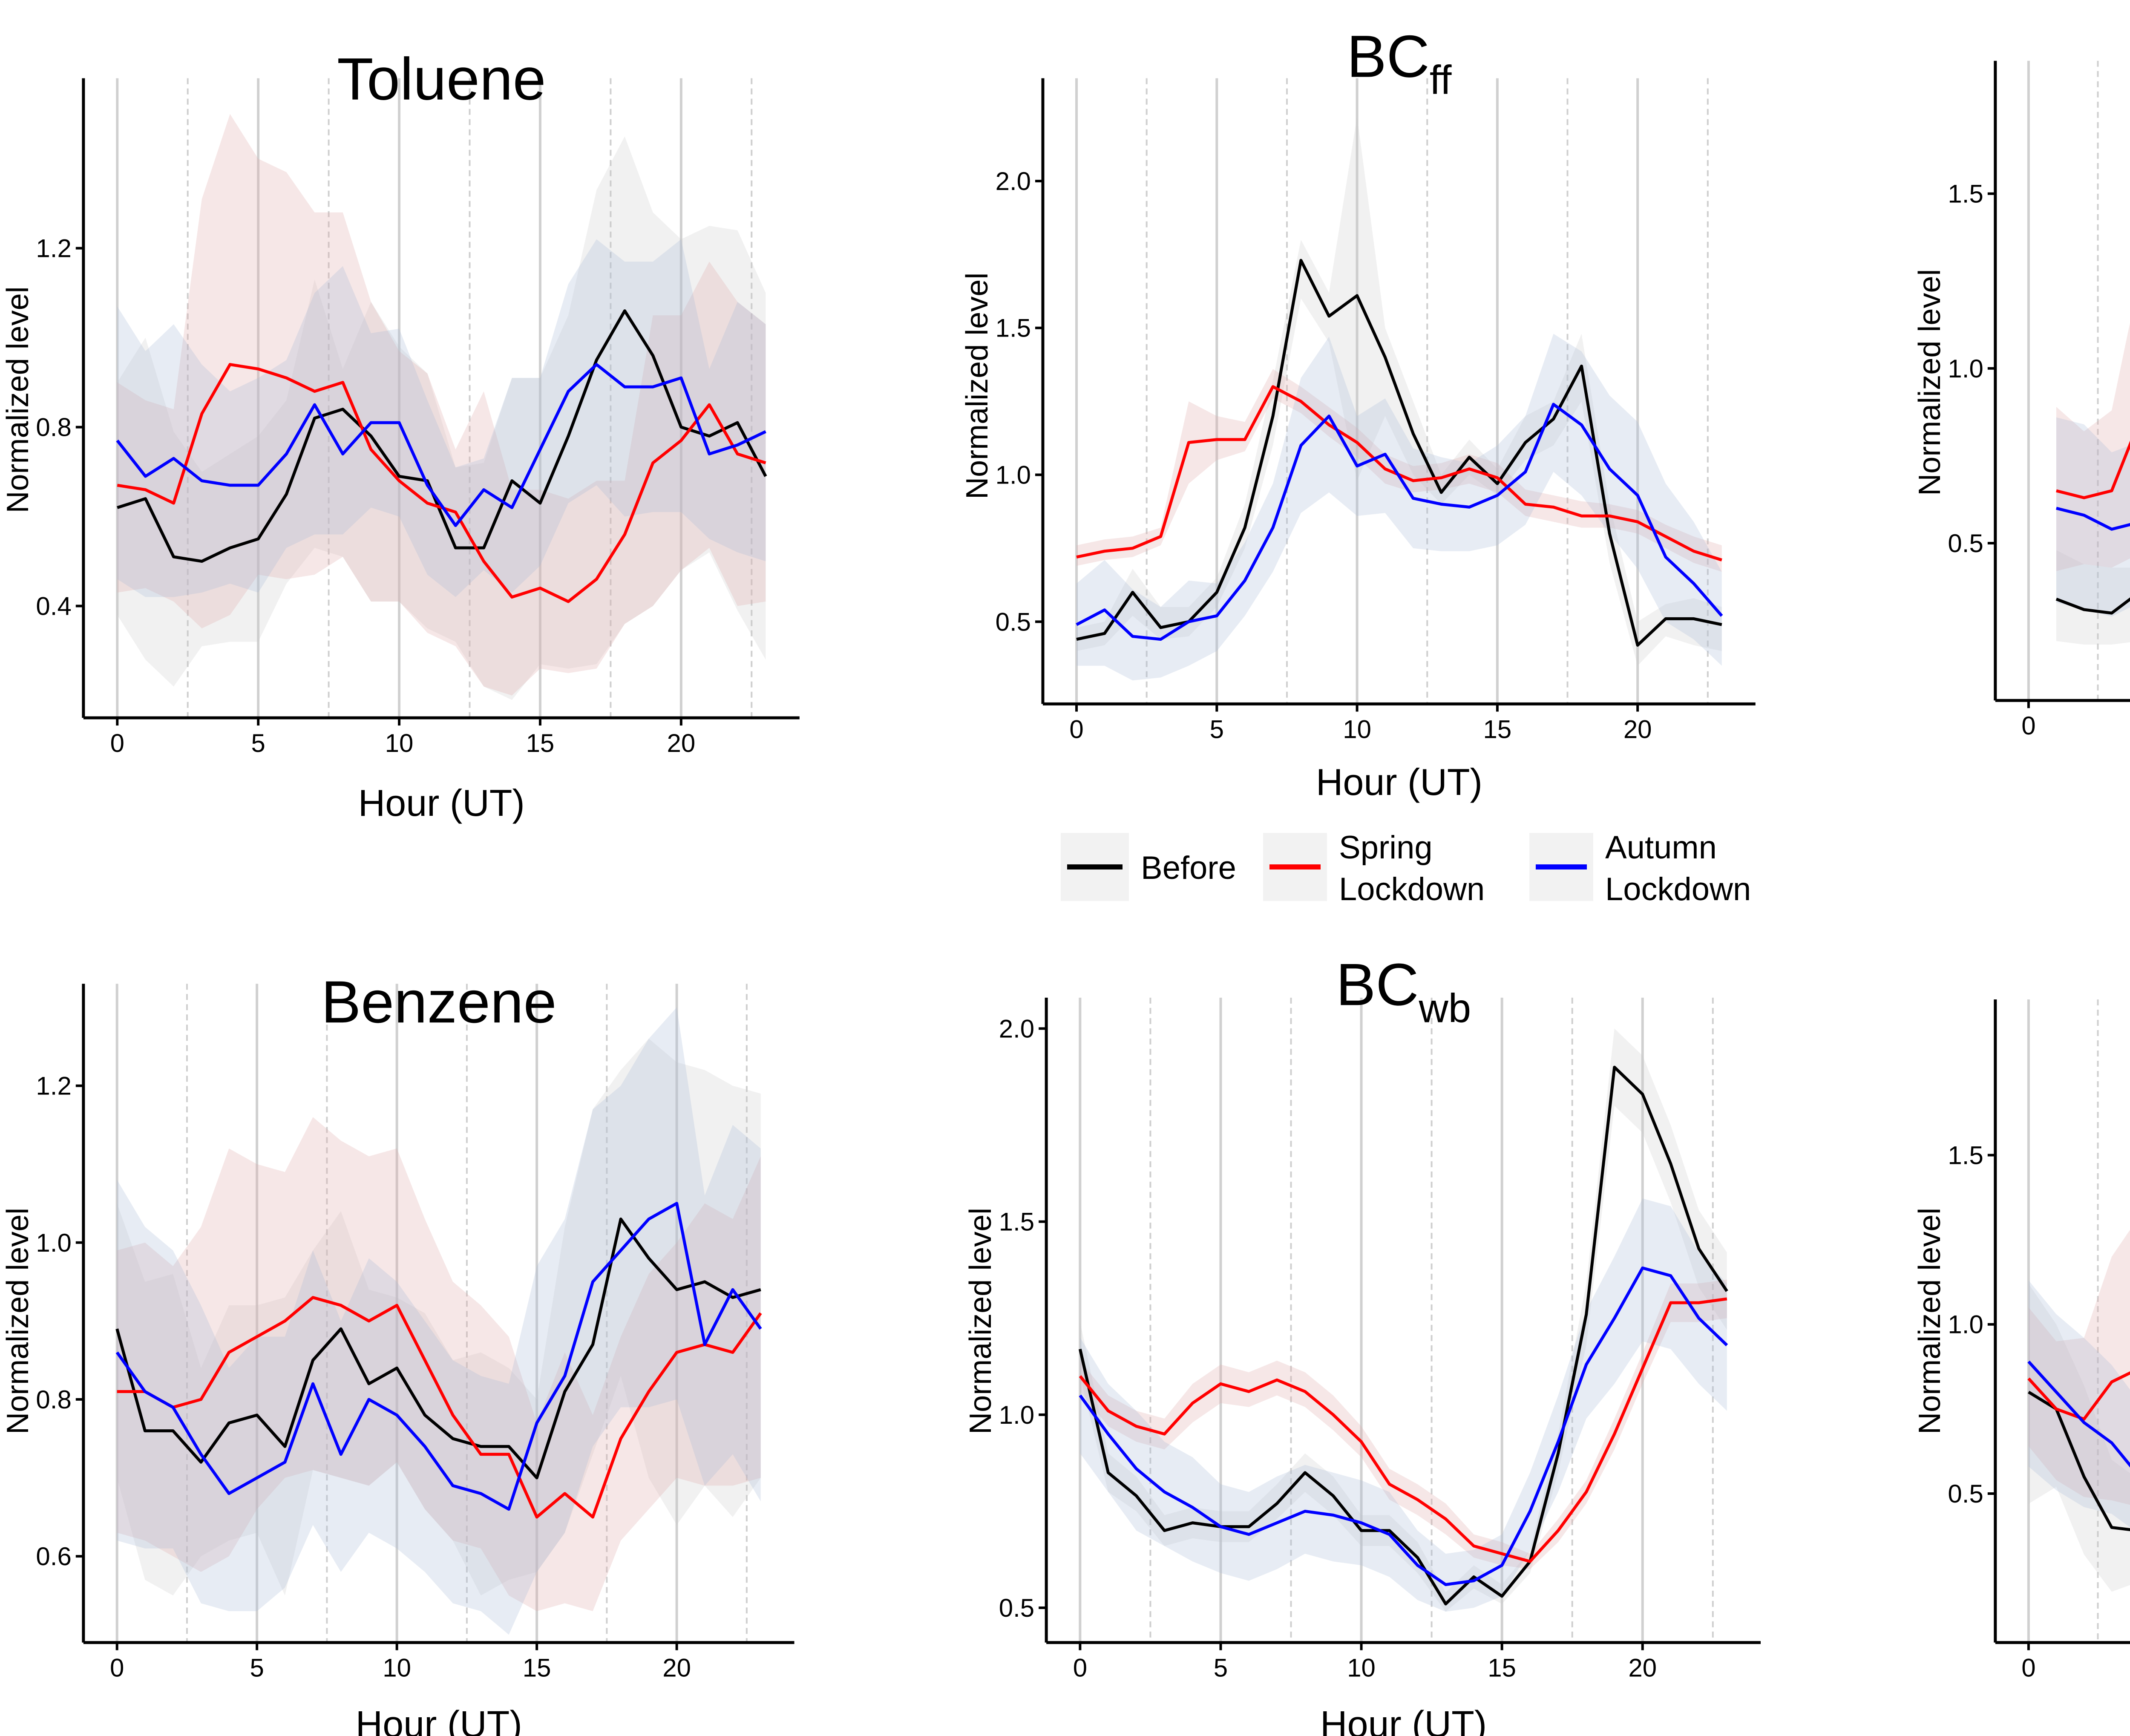 Image resolution: width=2130 pixels, height=1736 pixels. Describe the element at coordinates (441, 79) in the screenshot. I see `panel-title: Toluene` at that location.